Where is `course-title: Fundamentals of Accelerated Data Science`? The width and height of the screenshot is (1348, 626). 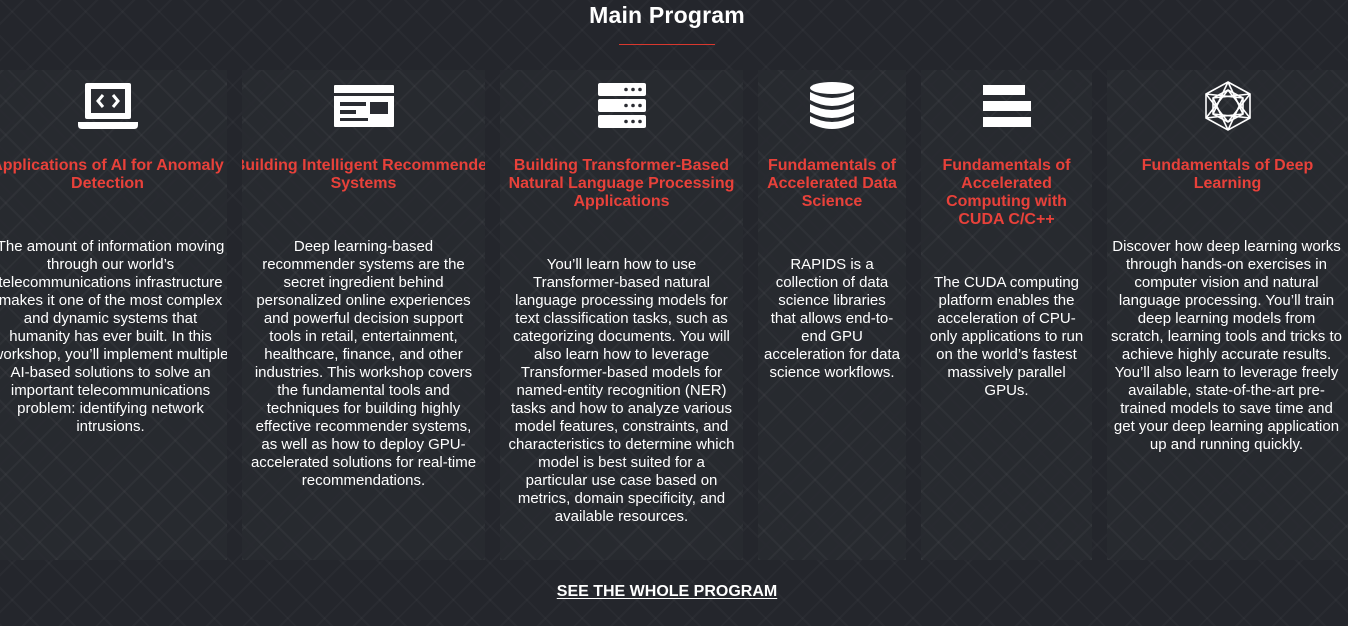 course-title: Fundamentals of Accelerated Data Science is located at coordinates (832, 183).